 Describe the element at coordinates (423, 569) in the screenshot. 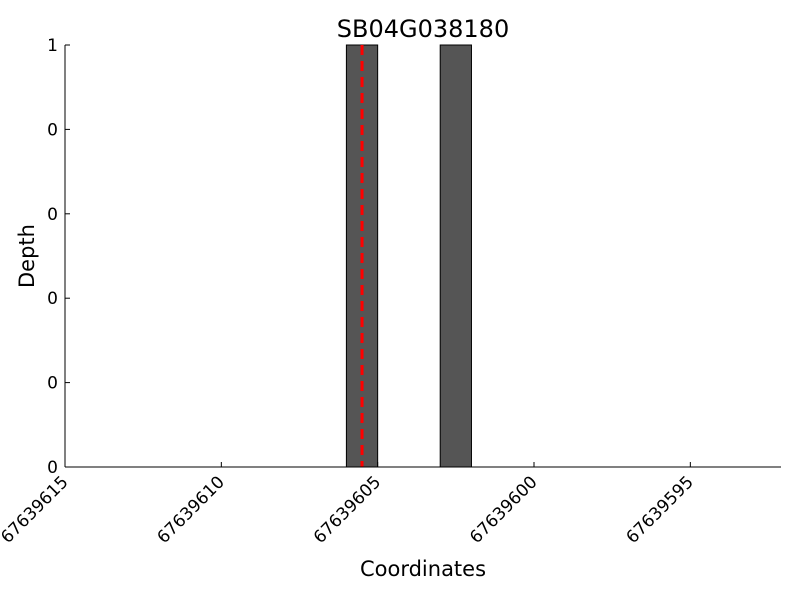

I see `x-axis-label: Coordinates` at that location.